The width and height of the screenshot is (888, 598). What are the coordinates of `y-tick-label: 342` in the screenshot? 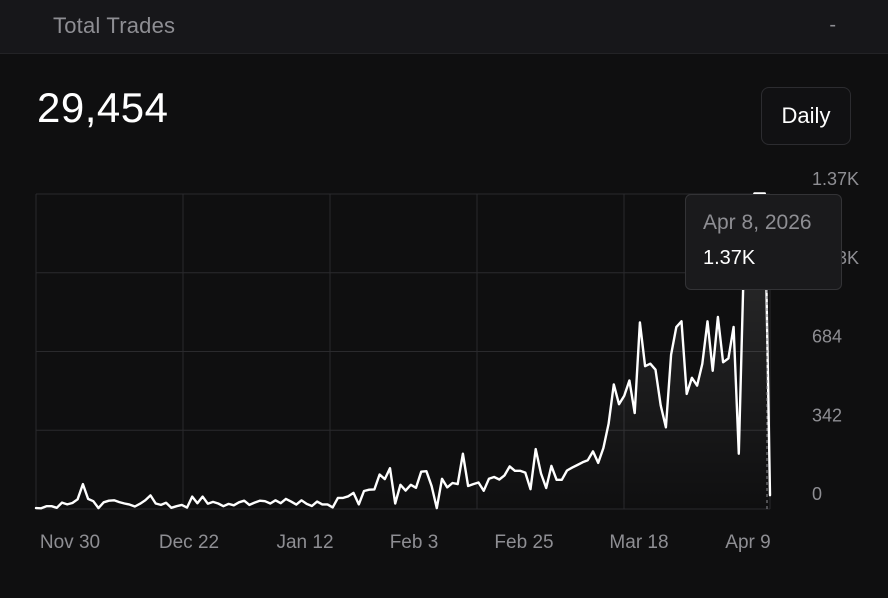 It's located at (827, 415).